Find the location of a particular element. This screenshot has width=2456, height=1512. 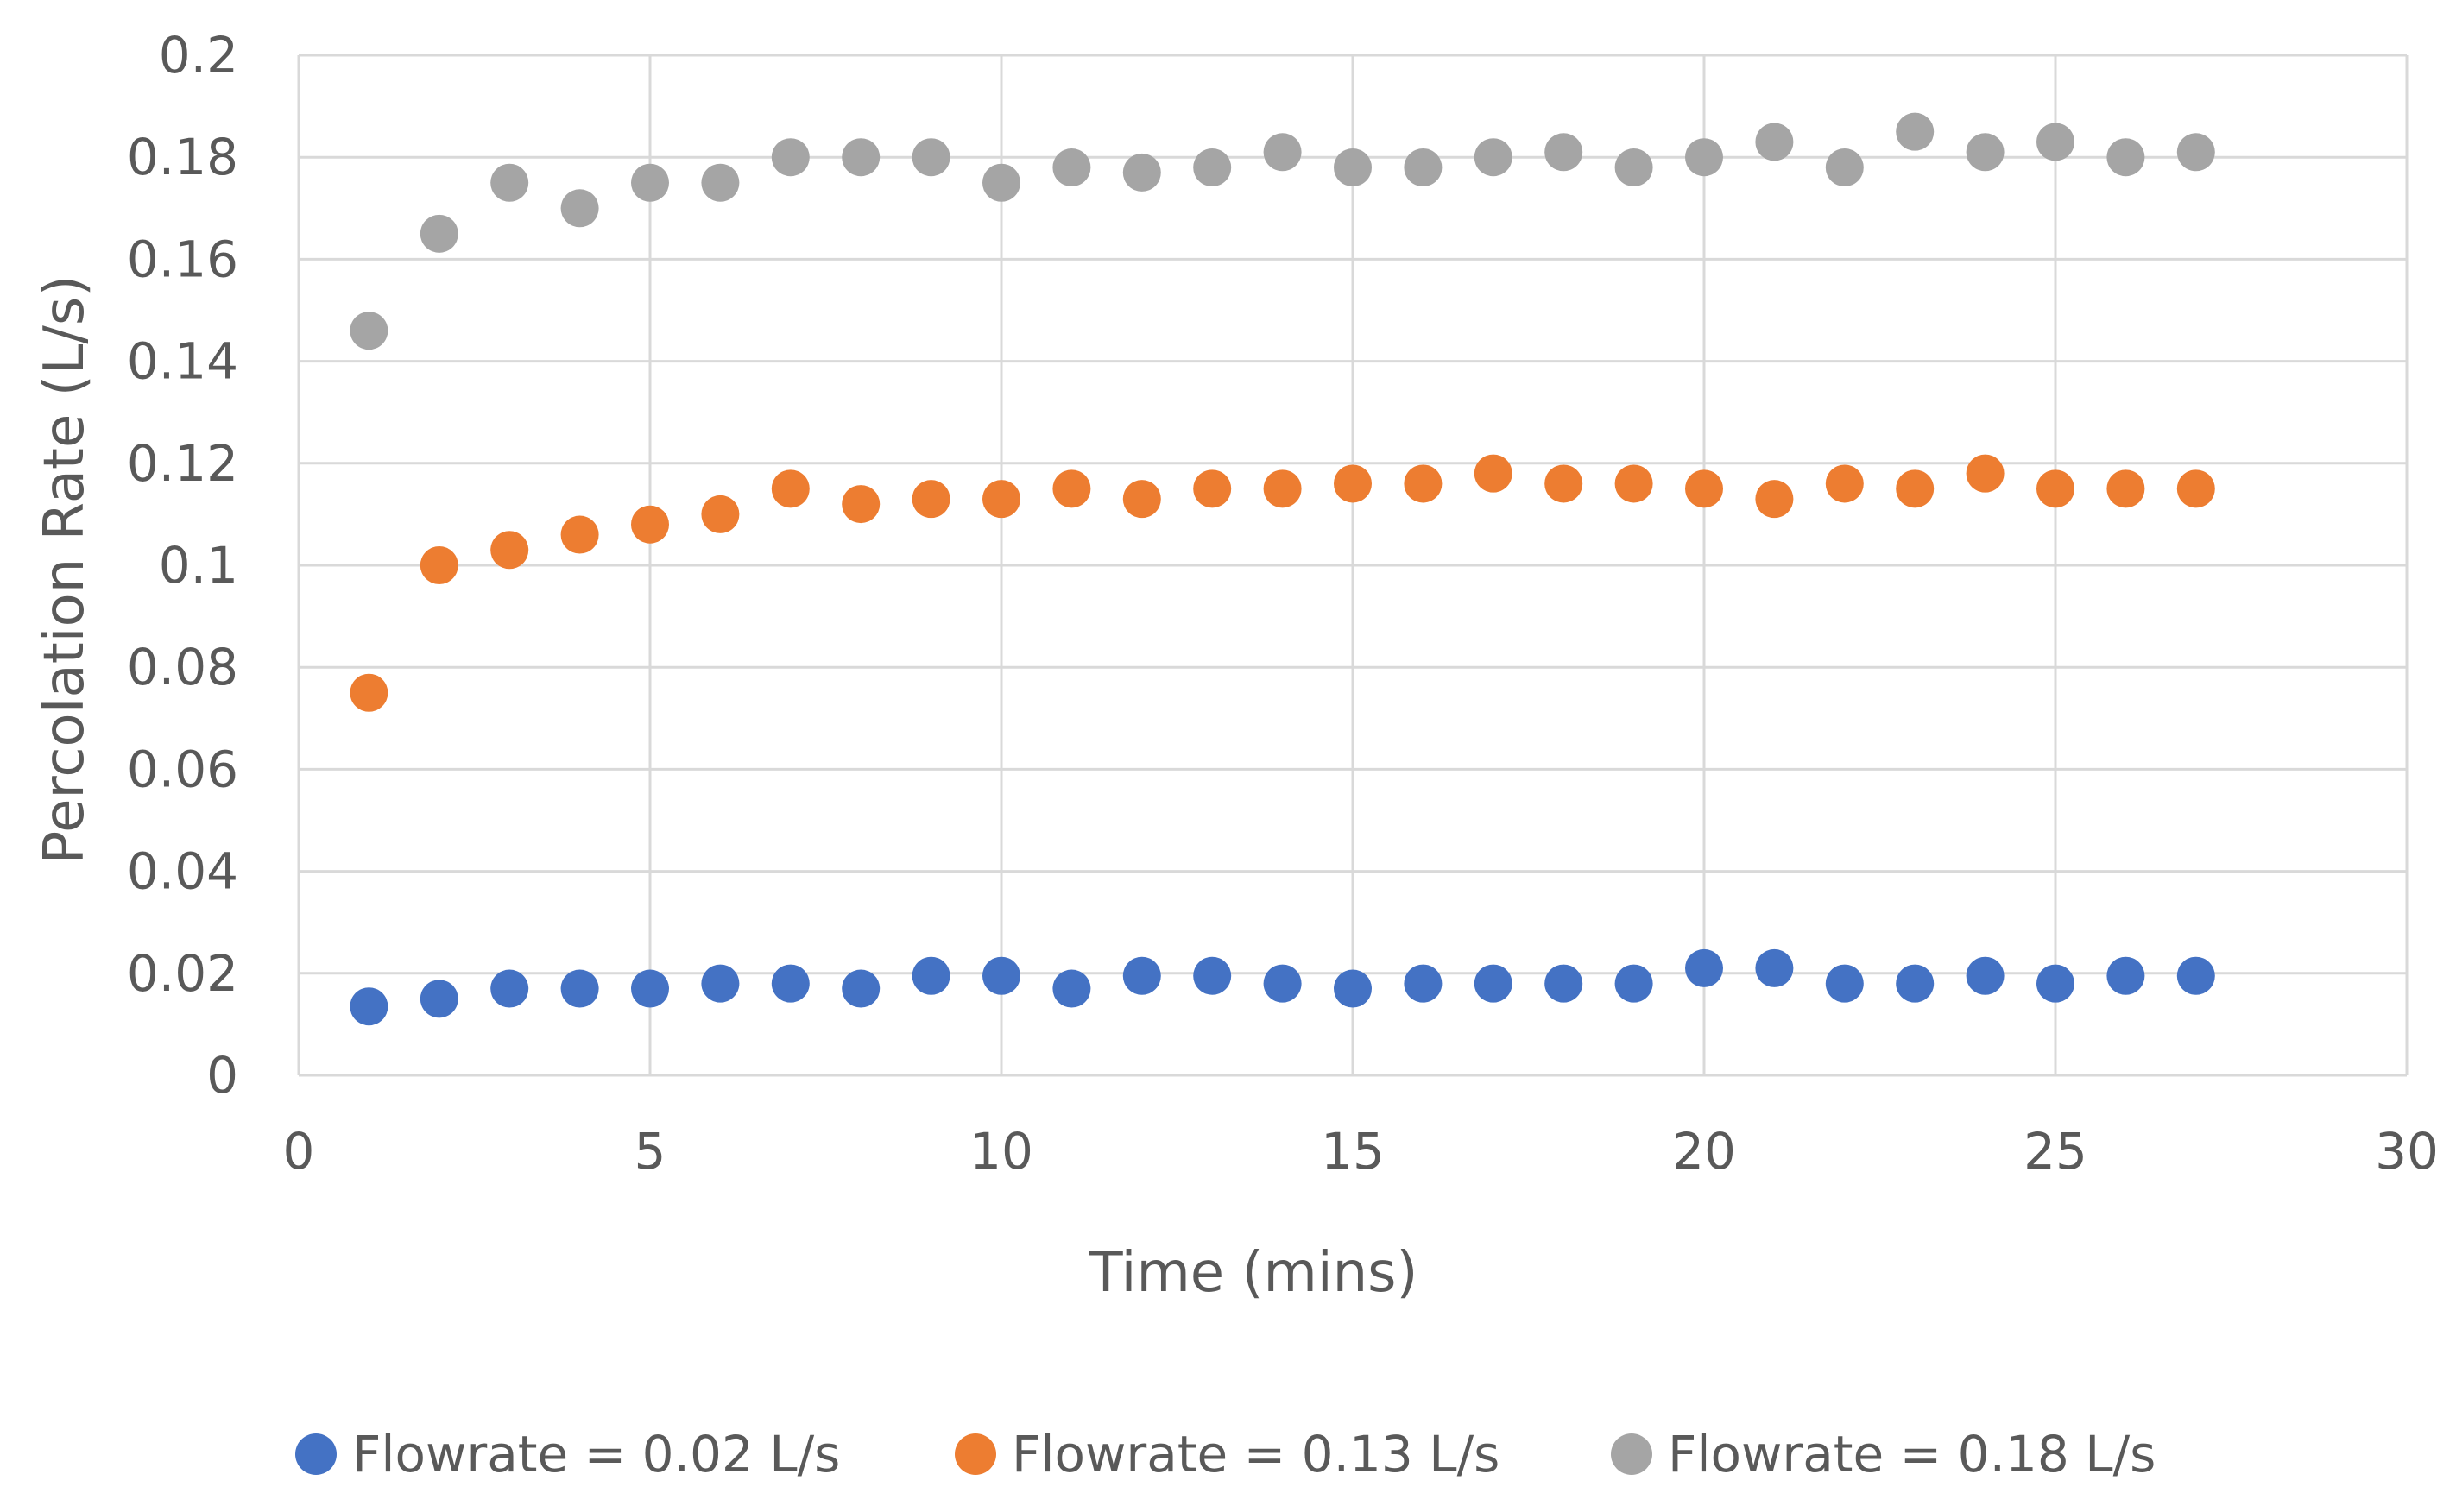

x-axis-title: Time (mins) is located at coordinates (1253, 1273).